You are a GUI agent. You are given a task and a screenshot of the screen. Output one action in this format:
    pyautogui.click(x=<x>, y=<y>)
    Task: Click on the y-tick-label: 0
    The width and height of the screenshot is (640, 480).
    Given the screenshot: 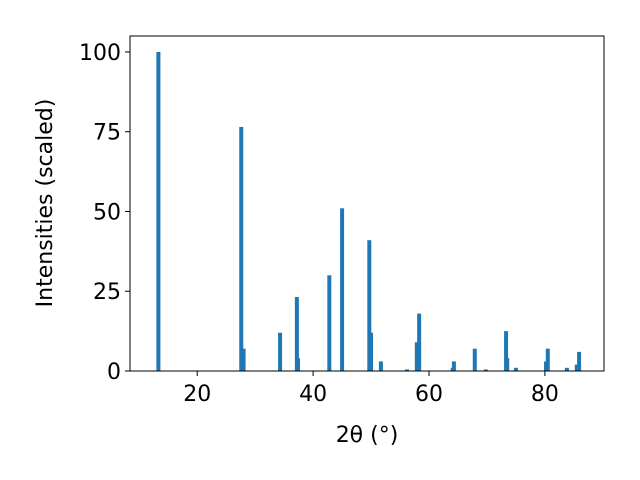 What is the action you would take?
    pyautogui.click(x=114, y=372)
    